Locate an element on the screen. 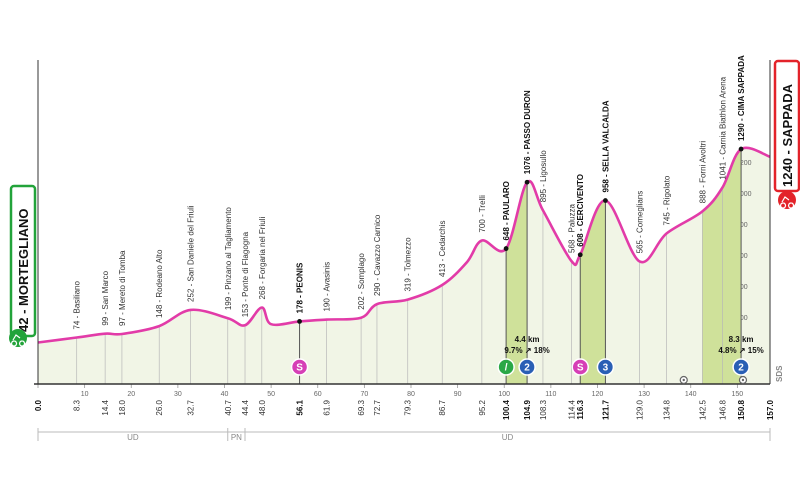 The image size is (800, 489). waypoint-km-label: 8.3 is located at coordinates (77, 405).